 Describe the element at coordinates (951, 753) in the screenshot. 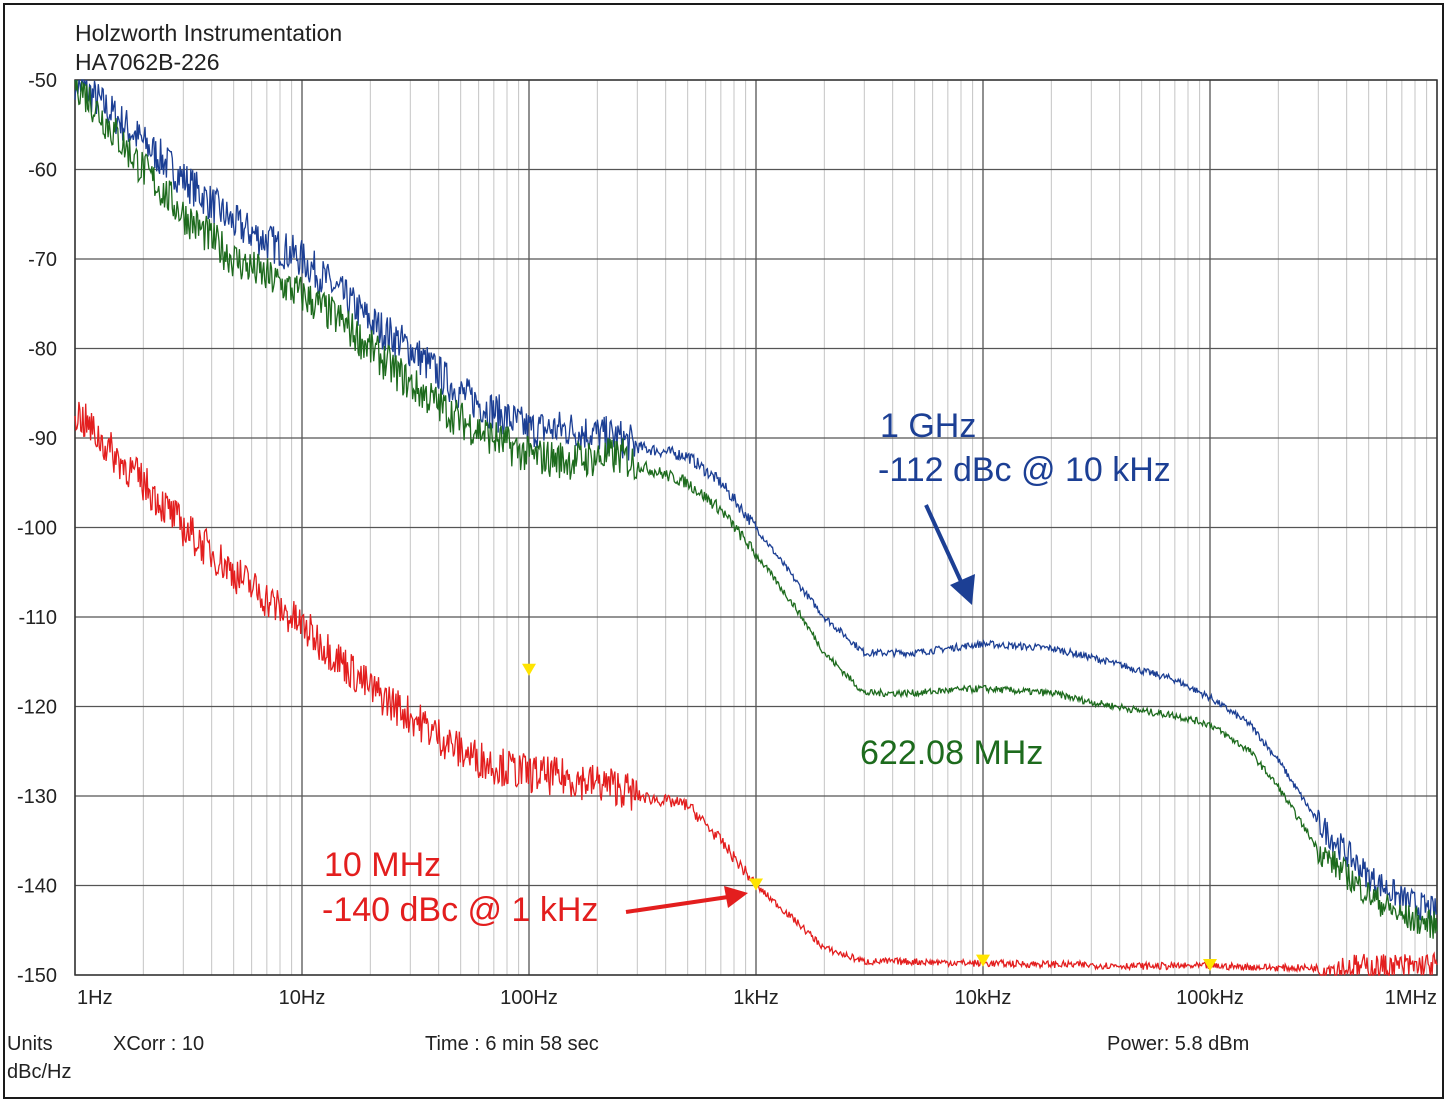

I see `annotation-green-label: 622.08 MHz` at that location.